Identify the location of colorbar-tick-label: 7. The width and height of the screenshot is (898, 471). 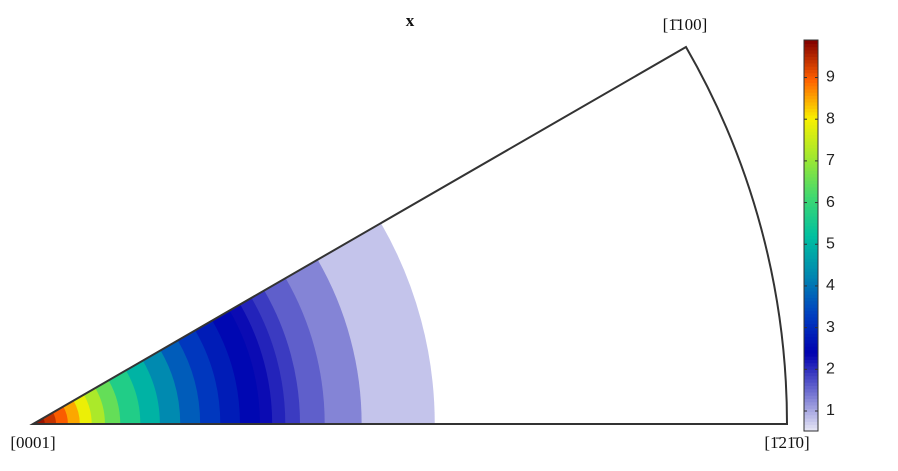
(830, 160).